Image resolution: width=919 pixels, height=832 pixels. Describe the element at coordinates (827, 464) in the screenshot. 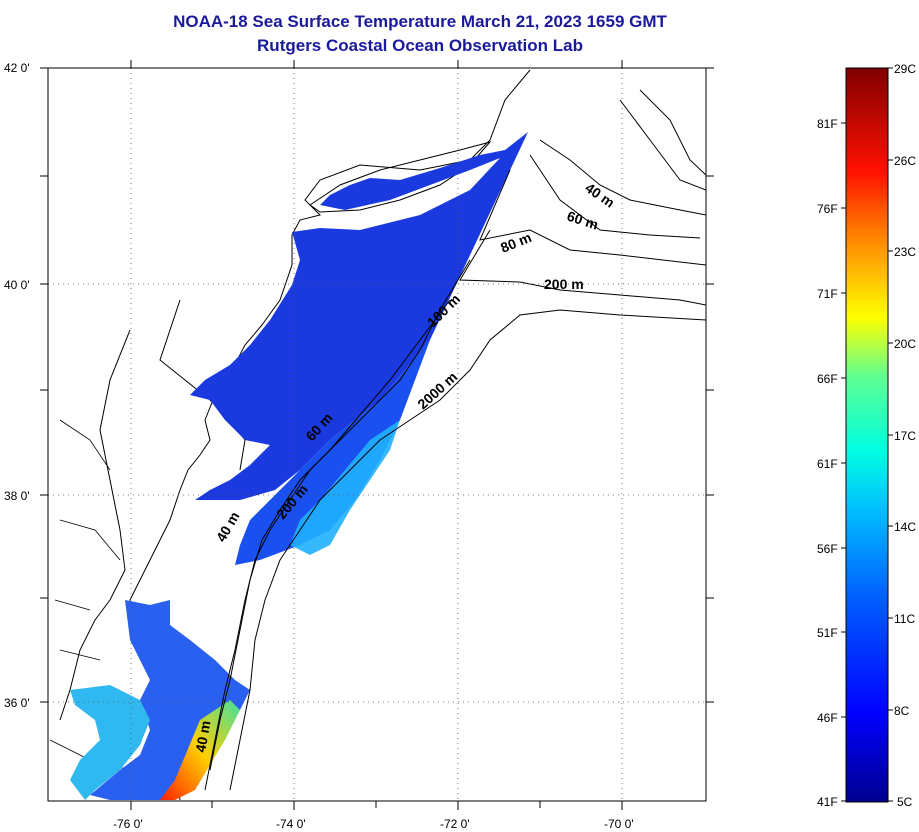

I see `colorbar-f-61: 61F` at that location.